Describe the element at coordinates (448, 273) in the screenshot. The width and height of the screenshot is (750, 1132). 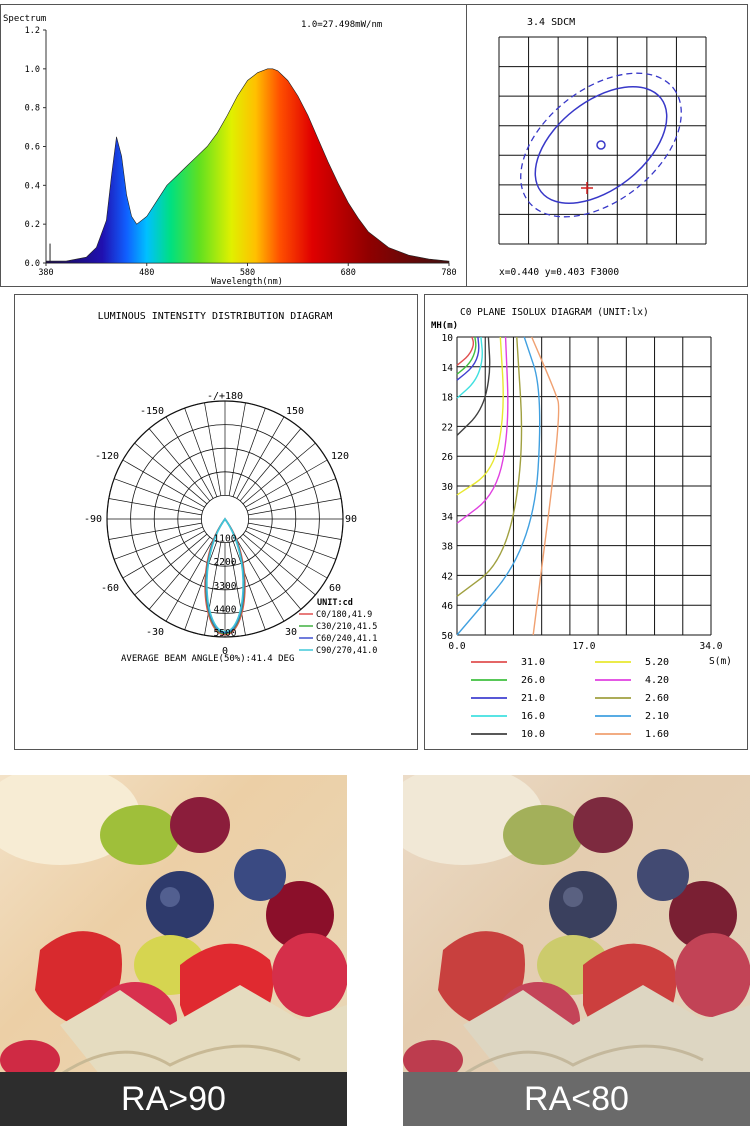
I see `spectrum-xtick-label: 780` at that location.